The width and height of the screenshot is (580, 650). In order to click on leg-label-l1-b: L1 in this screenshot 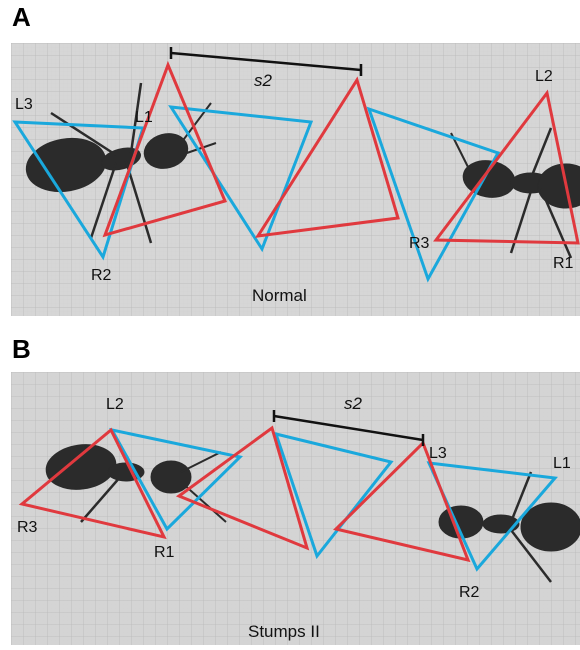, I will do `click(562, 463)`.